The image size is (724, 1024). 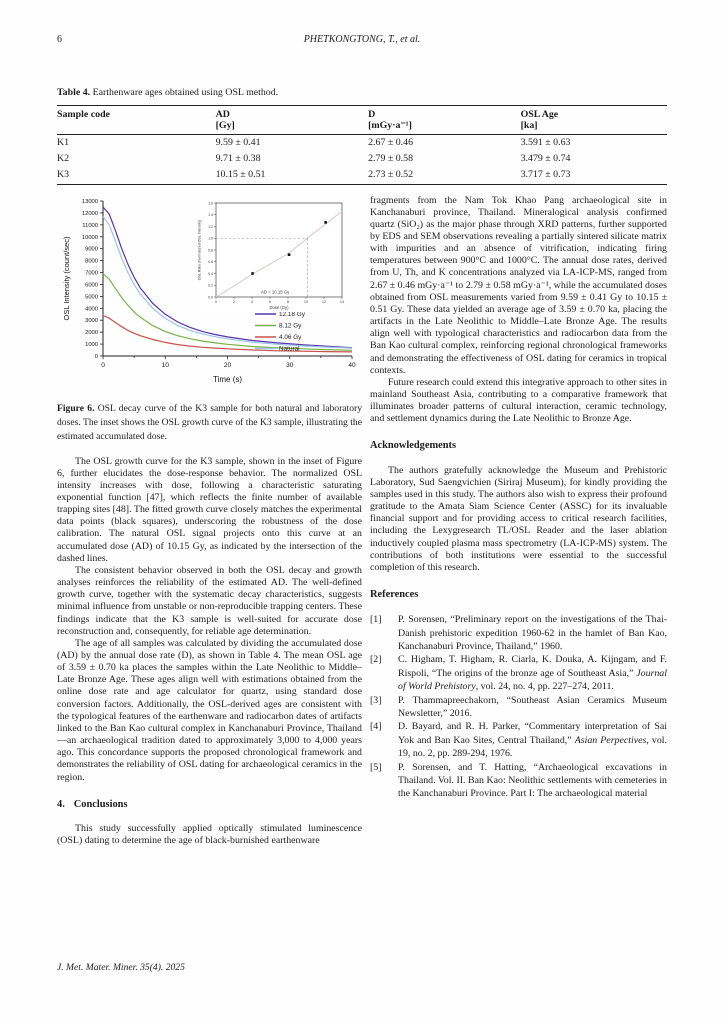 What do you see at coordinates (222, 114) in the screenshot?
I see `column-header: AD` at bounding box center [222, 114].